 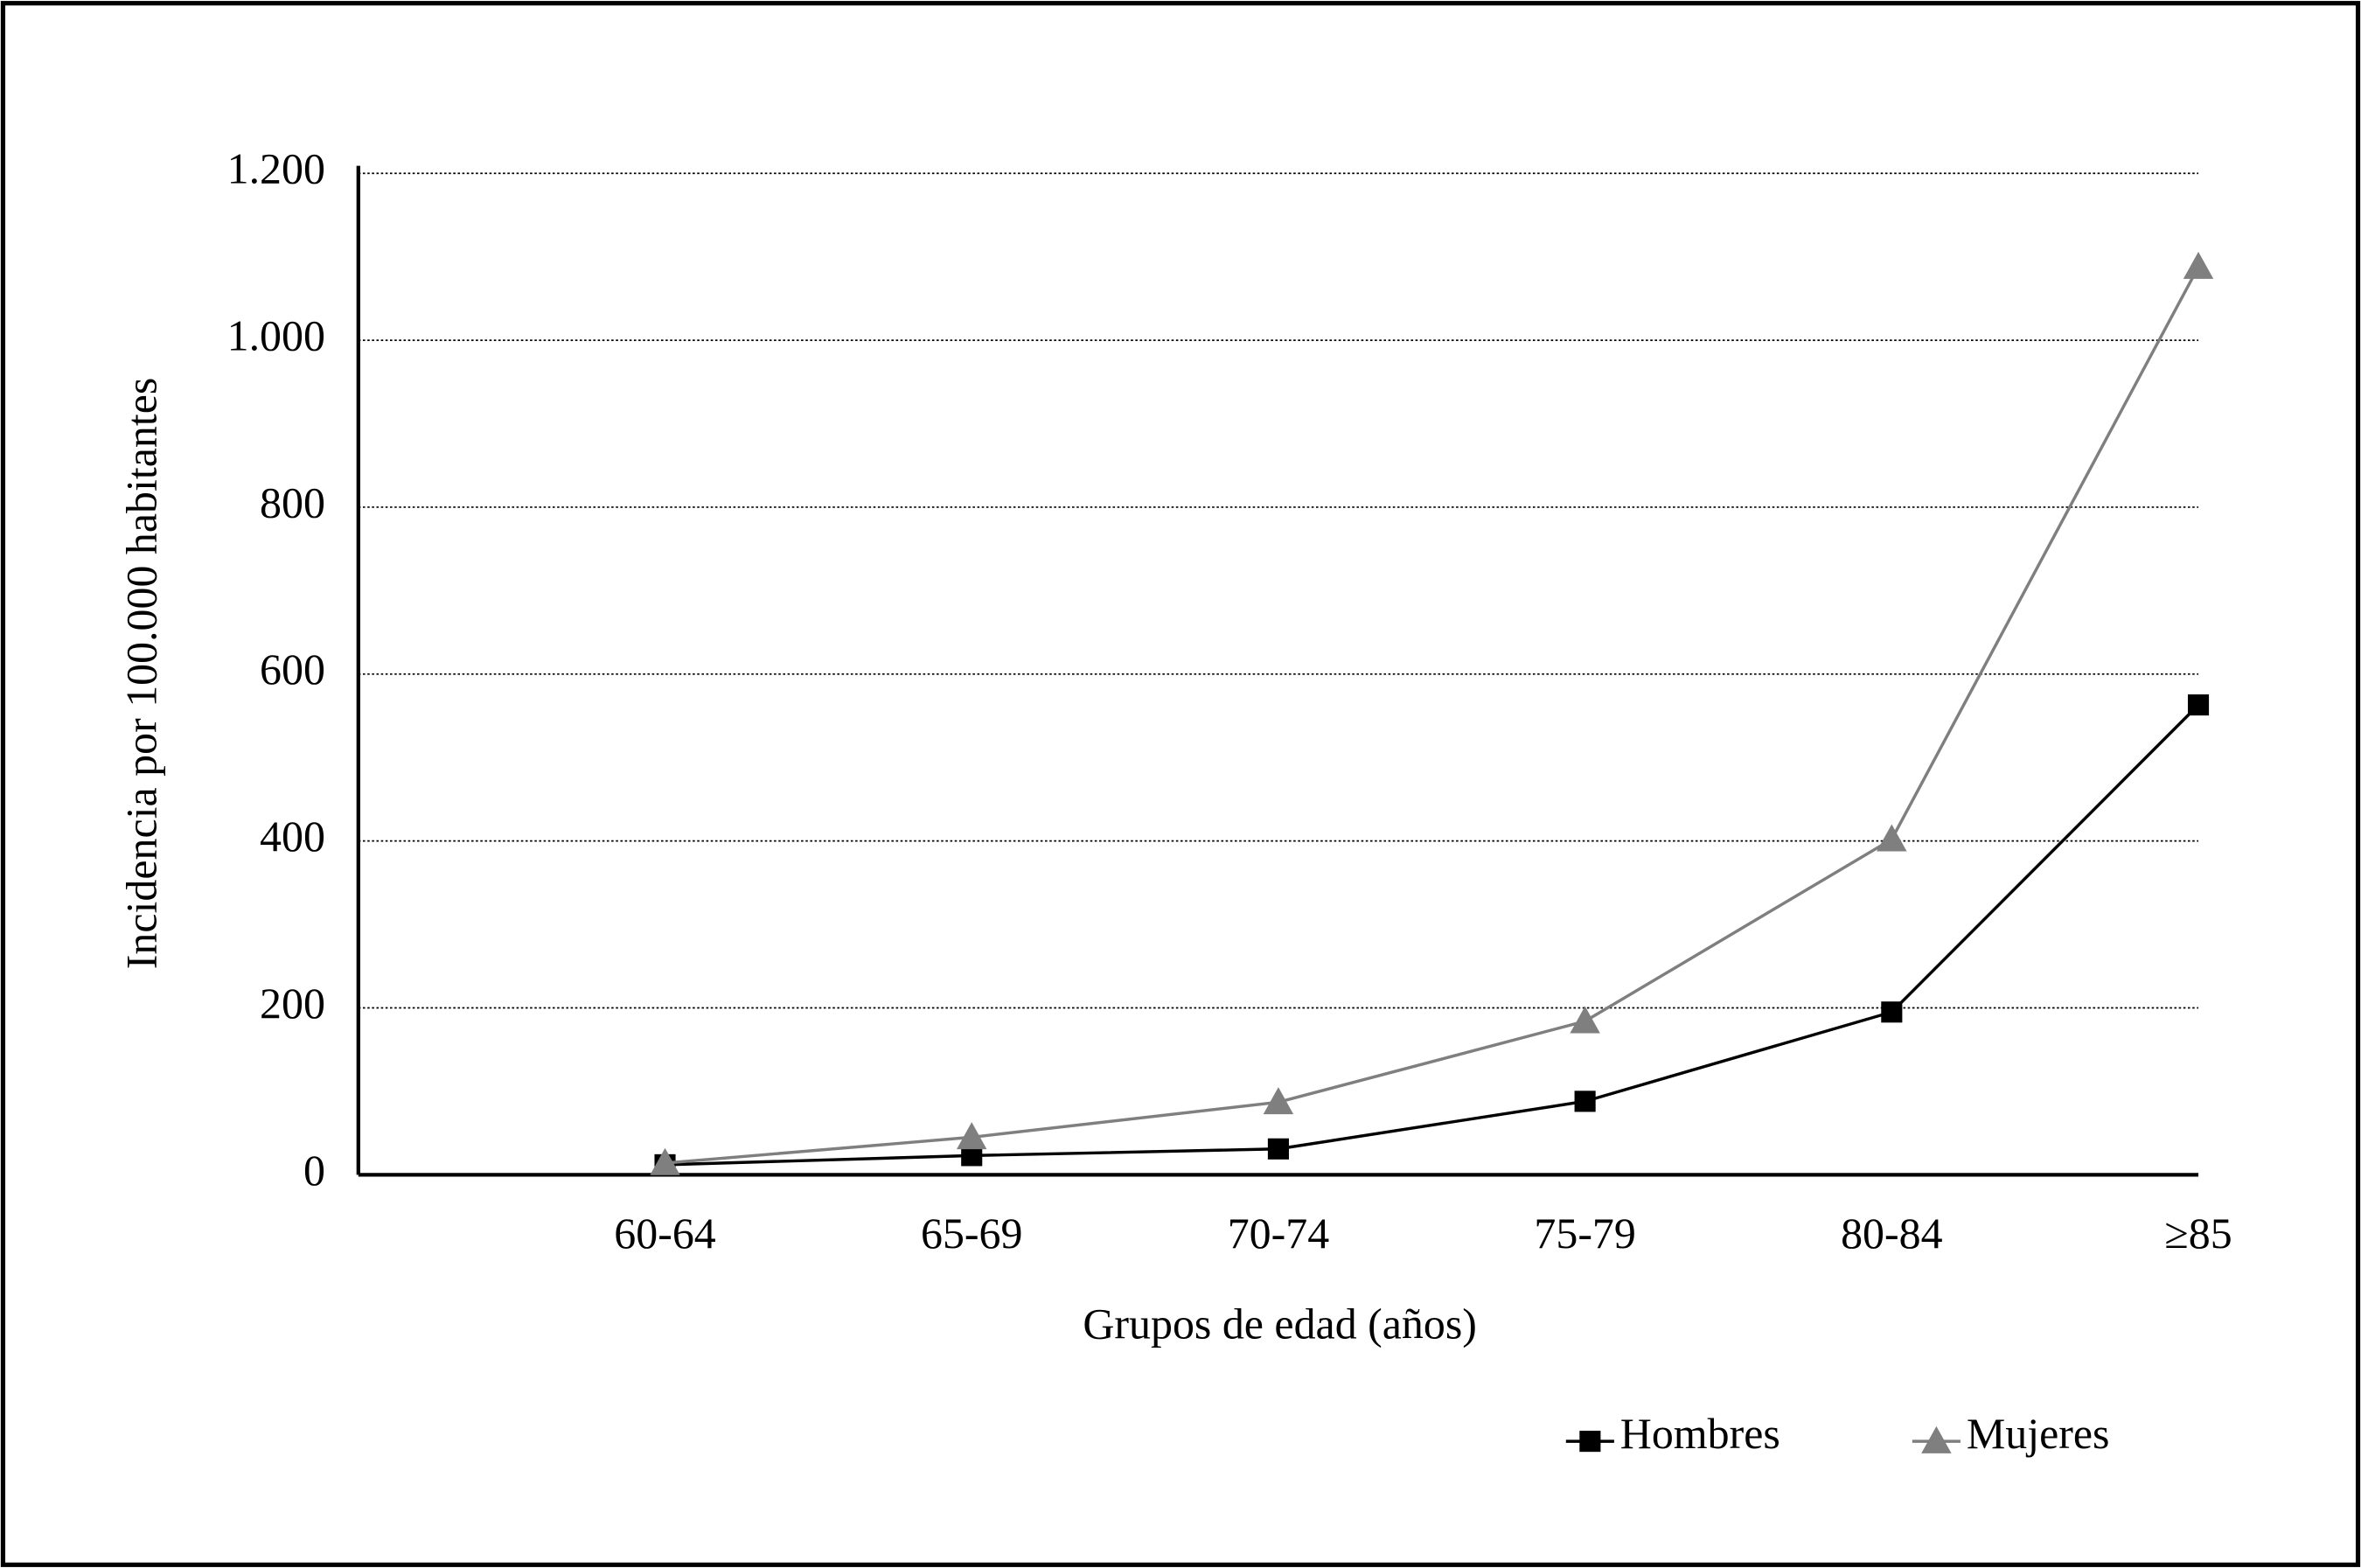 I want to click on y-tick-label: 0, so click(x=314, y=1170).